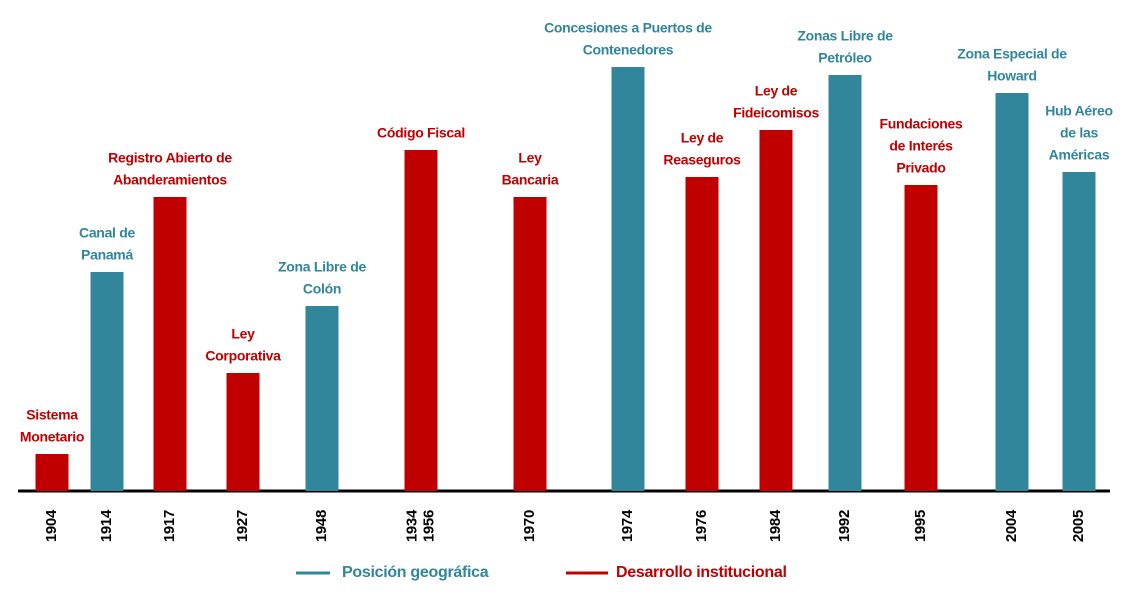 This screenshot has height=612, width=1126. Describe the element at coordinates (421, 133) in the screenshot. I see `bar-label: Código Fiscal` at that location.